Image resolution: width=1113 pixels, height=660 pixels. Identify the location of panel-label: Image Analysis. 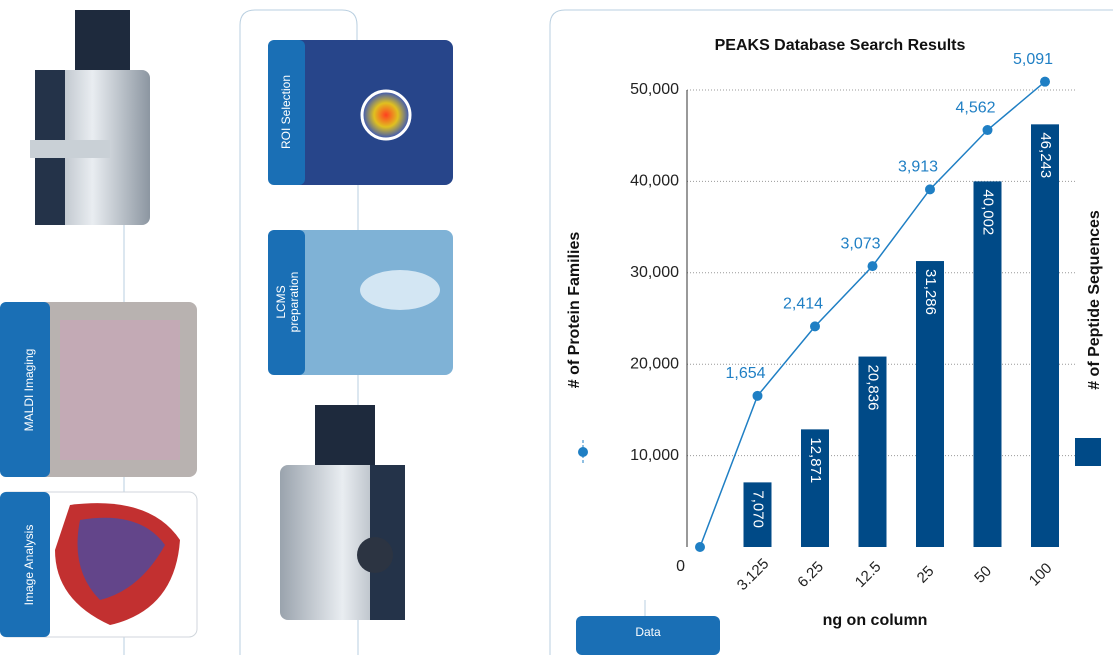
(29, 565).